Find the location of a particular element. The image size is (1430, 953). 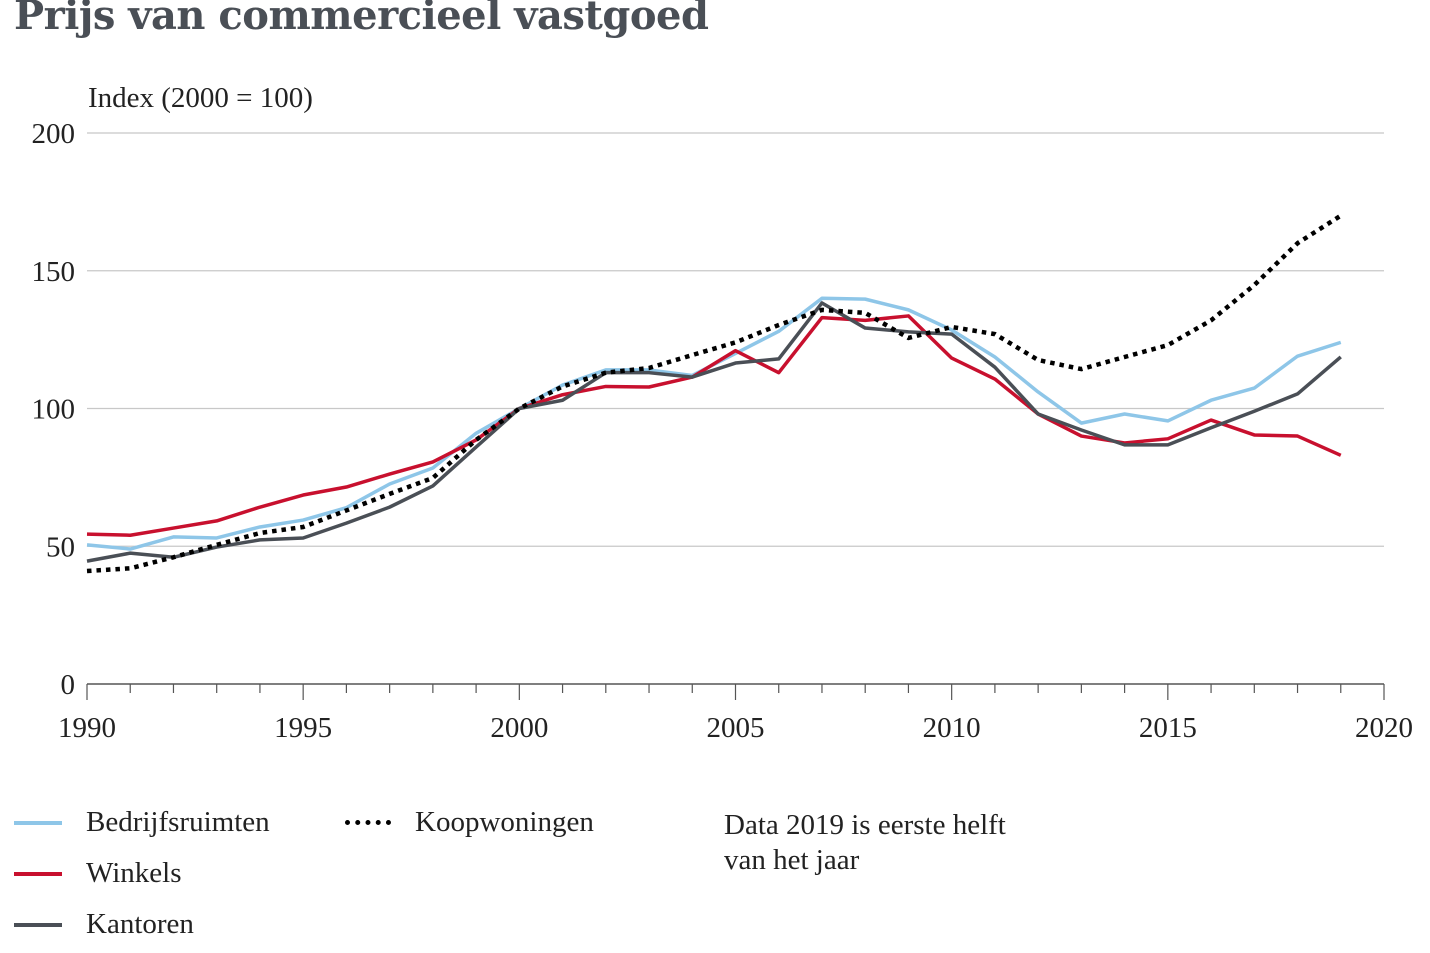

legend-label: Bedrijfsruimten is located at coordinates (178, 822).